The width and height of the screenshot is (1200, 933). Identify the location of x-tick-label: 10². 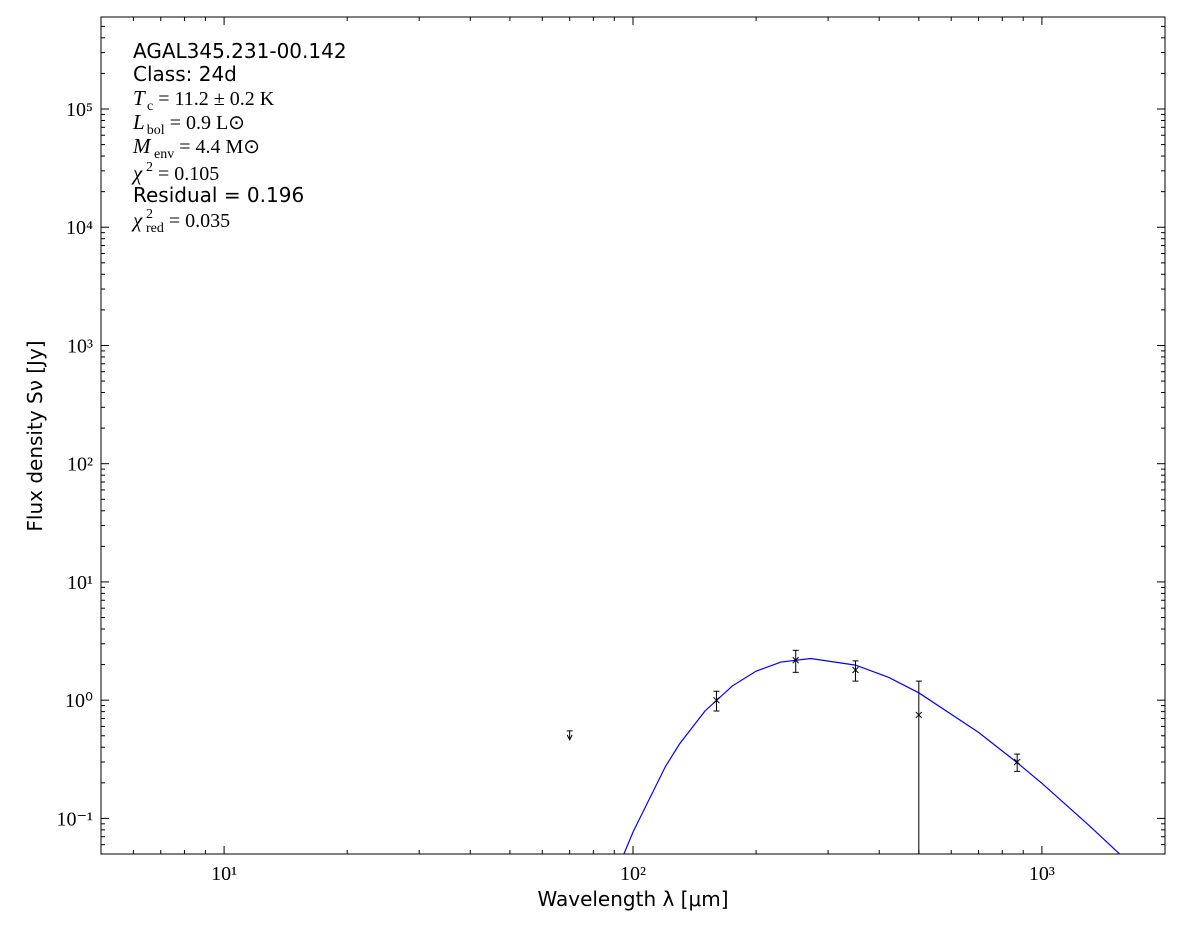
(633, 874).